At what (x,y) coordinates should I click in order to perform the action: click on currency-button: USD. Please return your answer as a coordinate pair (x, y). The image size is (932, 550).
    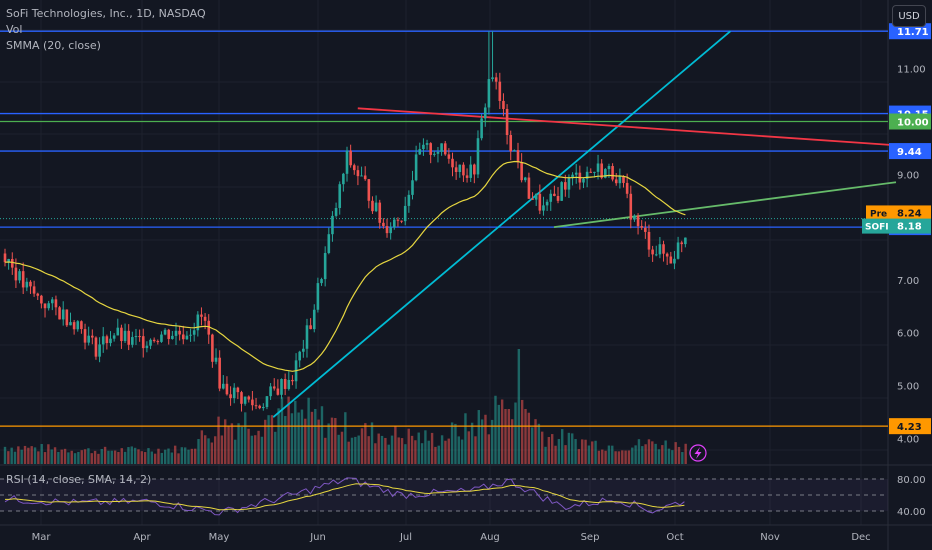
    Looking at the image, I should click on (909, 16).